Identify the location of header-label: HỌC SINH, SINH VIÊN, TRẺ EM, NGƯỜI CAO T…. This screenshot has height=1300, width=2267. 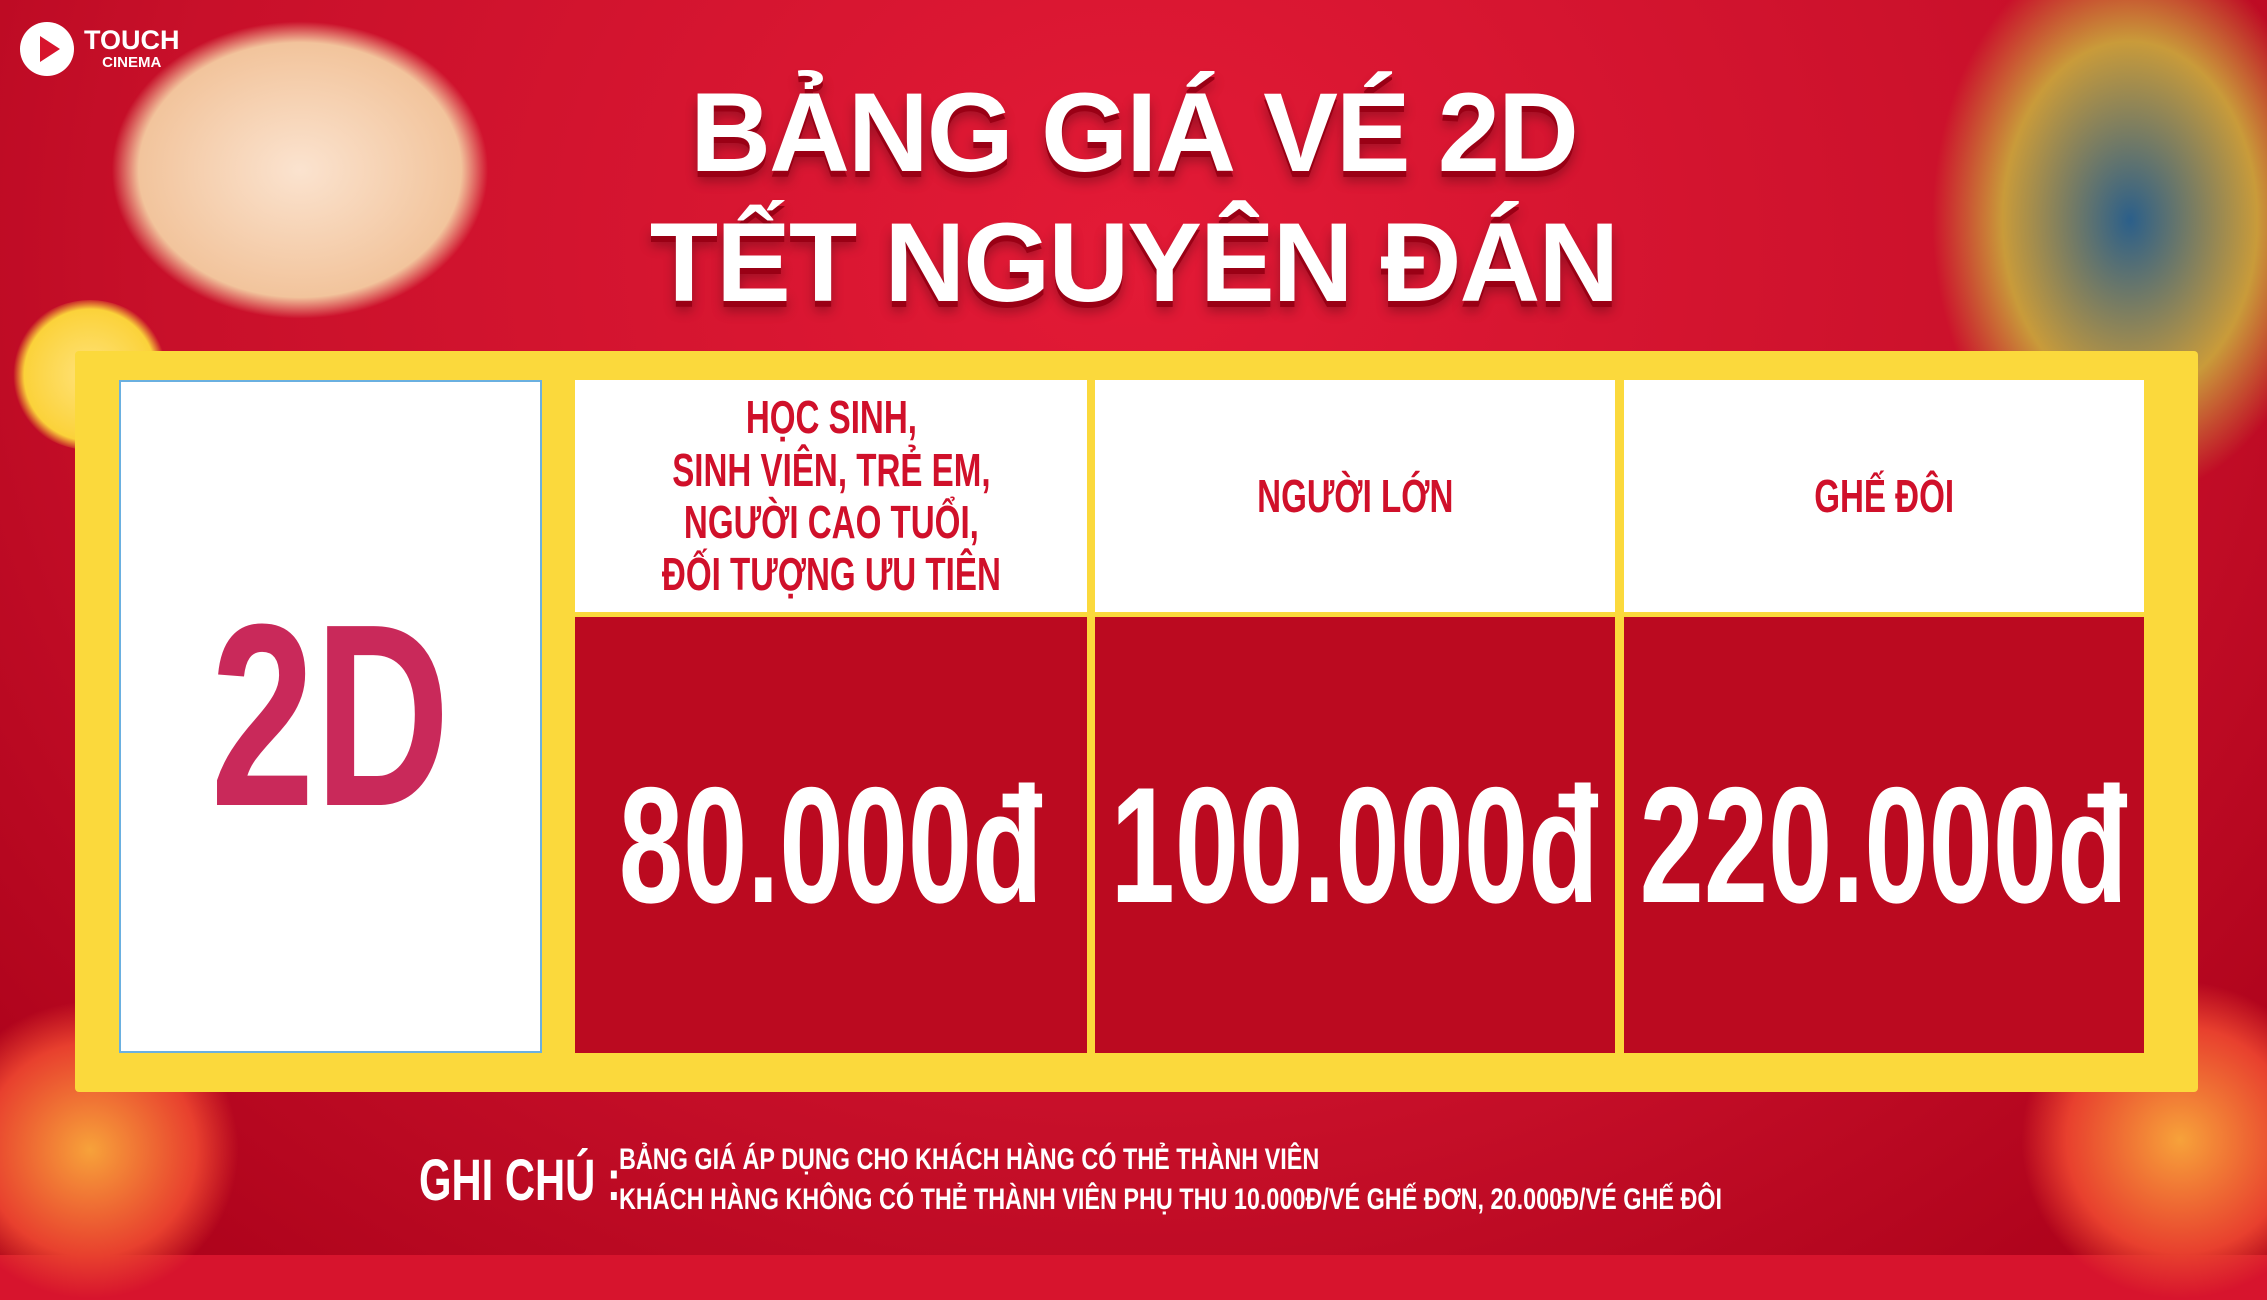
(831, 496).